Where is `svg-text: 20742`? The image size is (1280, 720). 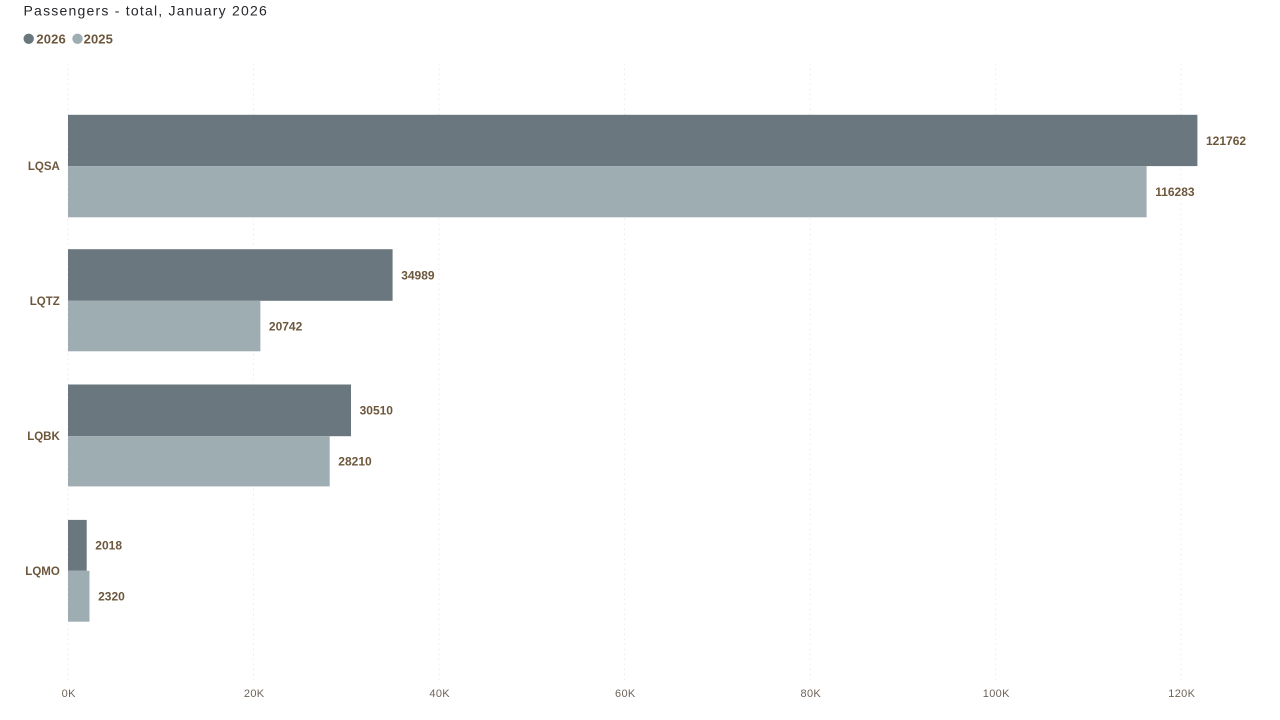
svg-text: 20742 is located at coordinates (286, 327).